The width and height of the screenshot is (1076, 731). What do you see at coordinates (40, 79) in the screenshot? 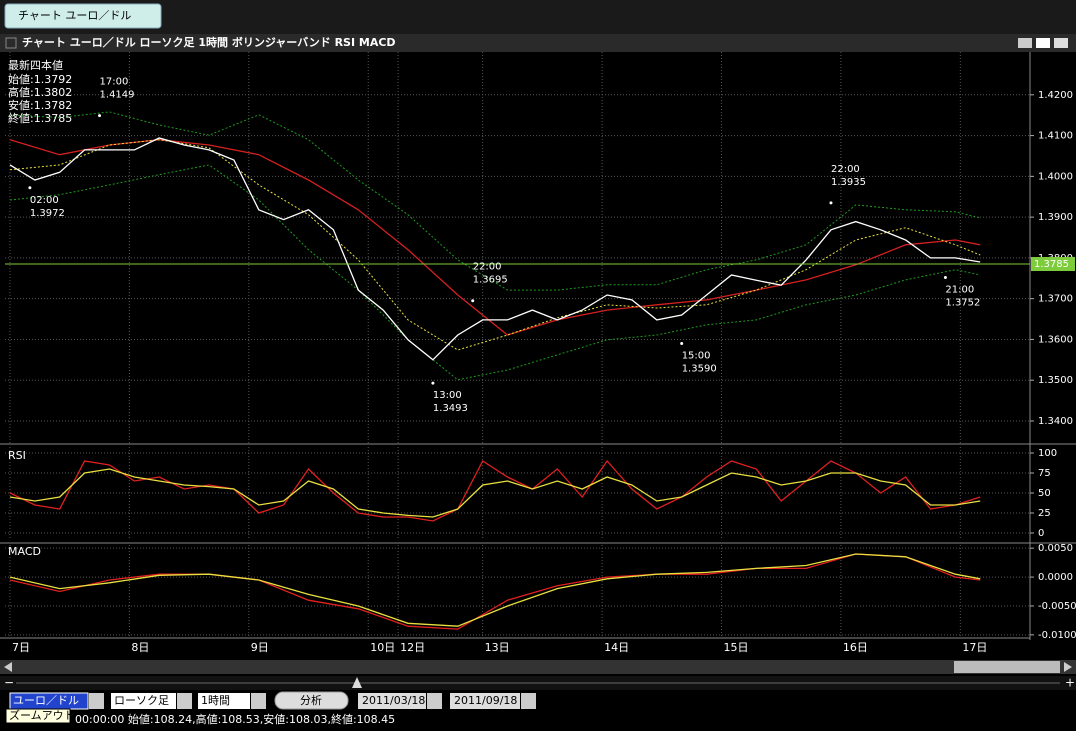
I see `quote-row: 始値:1.3792` at bounding box center [40, 79].